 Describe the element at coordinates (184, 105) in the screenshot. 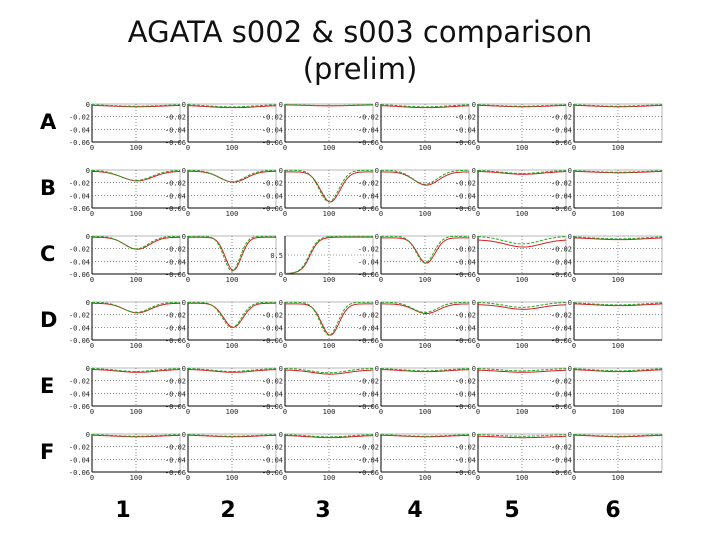

I see `panel-a2-y-tick-0: 0` at that location.